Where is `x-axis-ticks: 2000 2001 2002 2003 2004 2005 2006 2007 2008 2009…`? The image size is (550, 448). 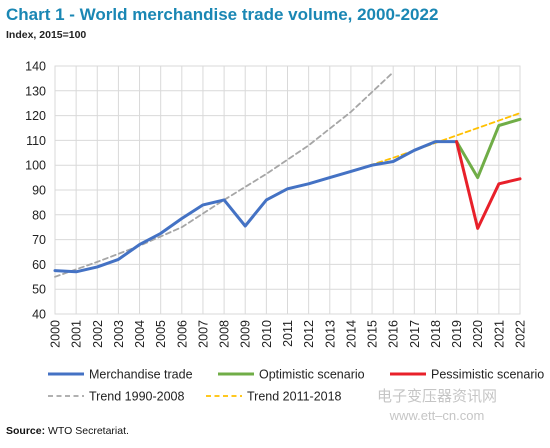 x-axis-ticks: 2000 2001 2002 2003 2004 2005 2006 2007 2008 2009… is located at coordinates (288, 334).